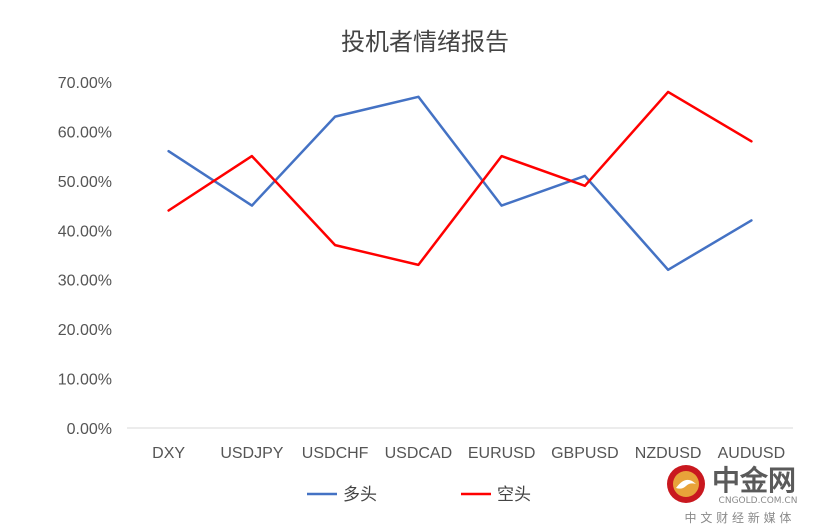 The width and height of the screenshot is (823, 531). I want to click on legend-label: 多头, so click(360, 495).